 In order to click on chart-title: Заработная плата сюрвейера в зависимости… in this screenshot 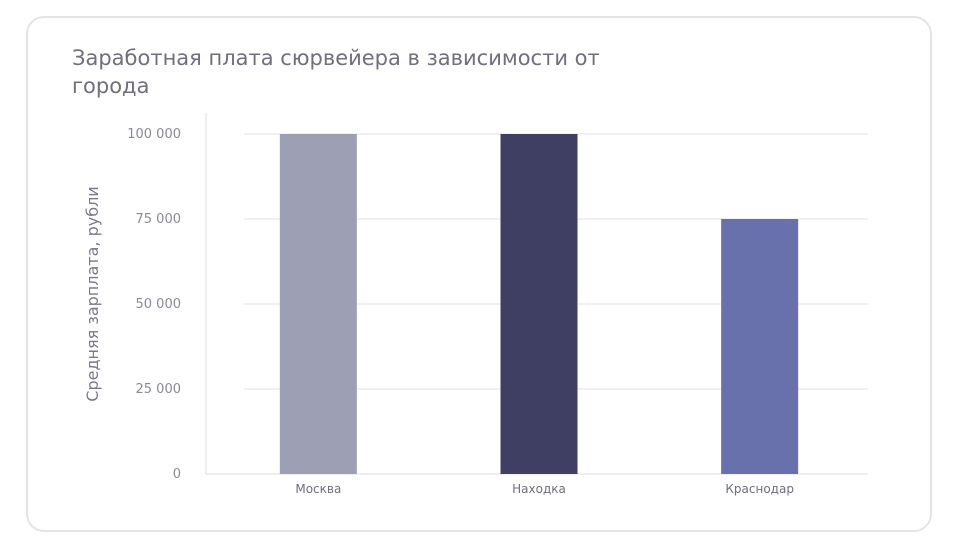, I will do `click(336, 72)`.